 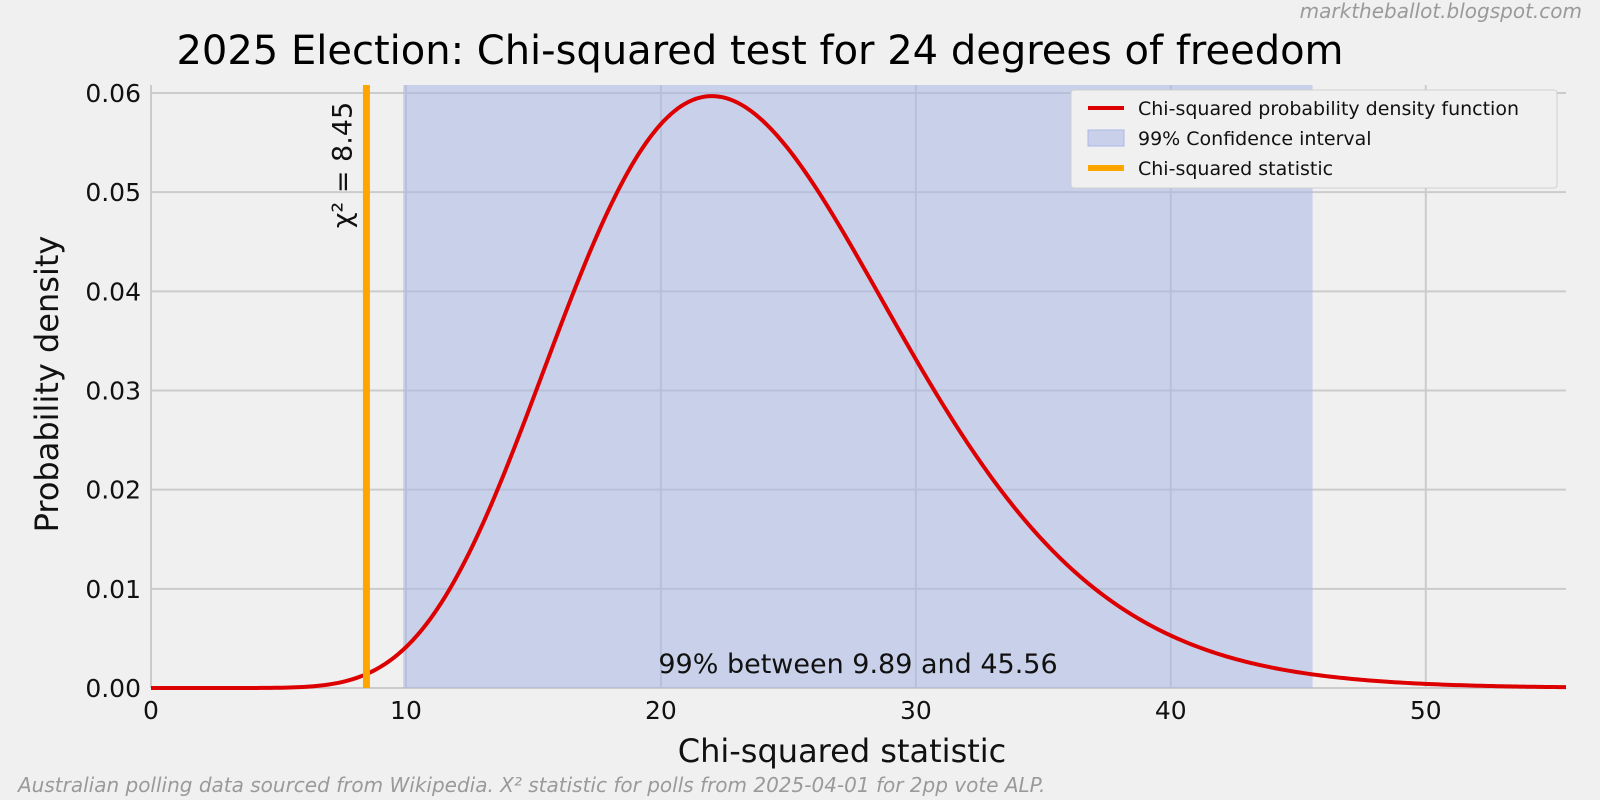 What do you see at coordinates (1106, 138) in the screenshot?
I see `legend-swatch-ci` at bounding box center [1106, 138].